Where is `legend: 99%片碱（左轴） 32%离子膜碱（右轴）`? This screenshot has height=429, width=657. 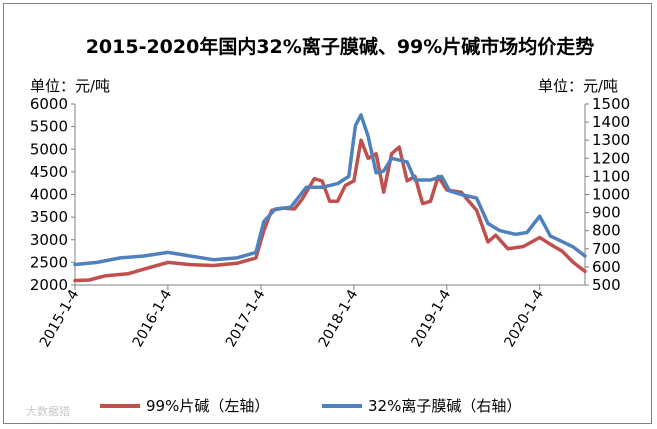 legend: 99%片碱（左轴） 32%离子膜碱（右轴） is located at coordinates (310, 406).